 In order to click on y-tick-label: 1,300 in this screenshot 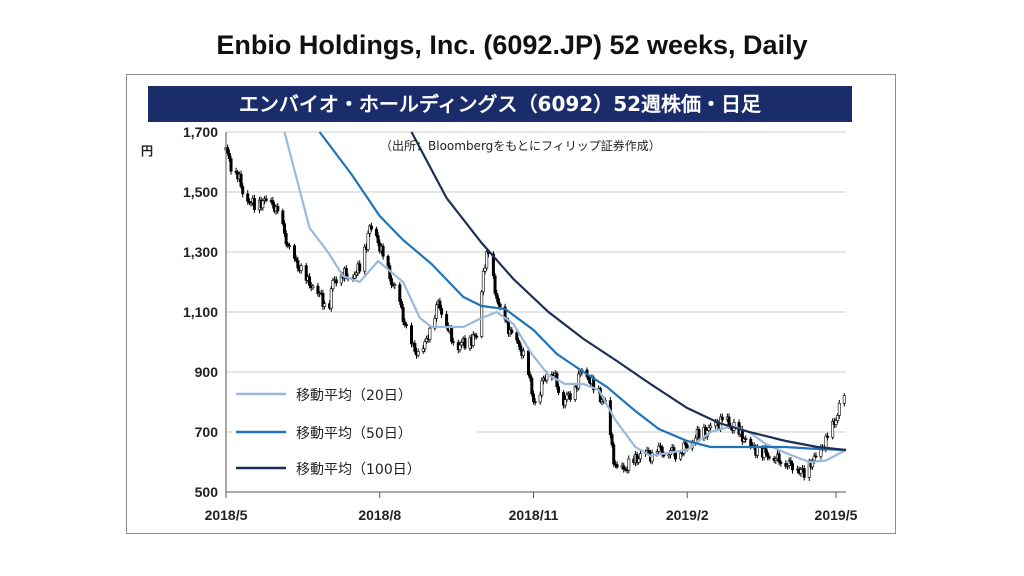, I will do `click(200, 252)`.